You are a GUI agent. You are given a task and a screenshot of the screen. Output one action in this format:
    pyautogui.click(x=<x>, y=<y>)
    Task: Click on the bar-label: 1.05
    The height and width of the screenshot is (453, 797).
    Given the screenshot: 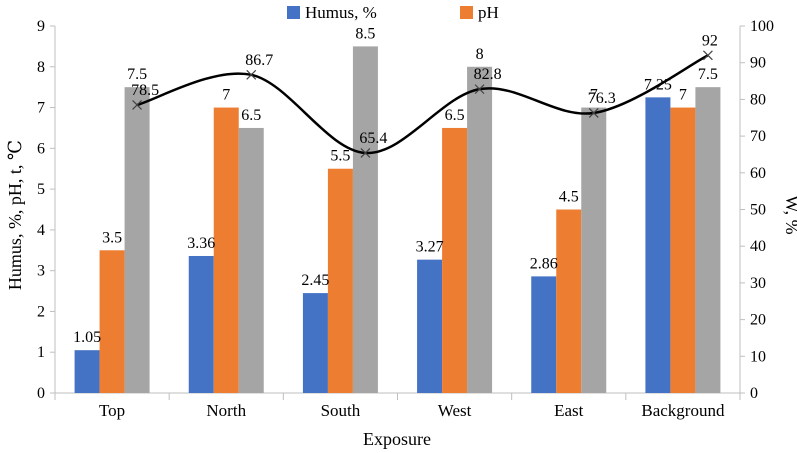 What is the action you would take?
    pyautogui.click(x=87, y=337)
    